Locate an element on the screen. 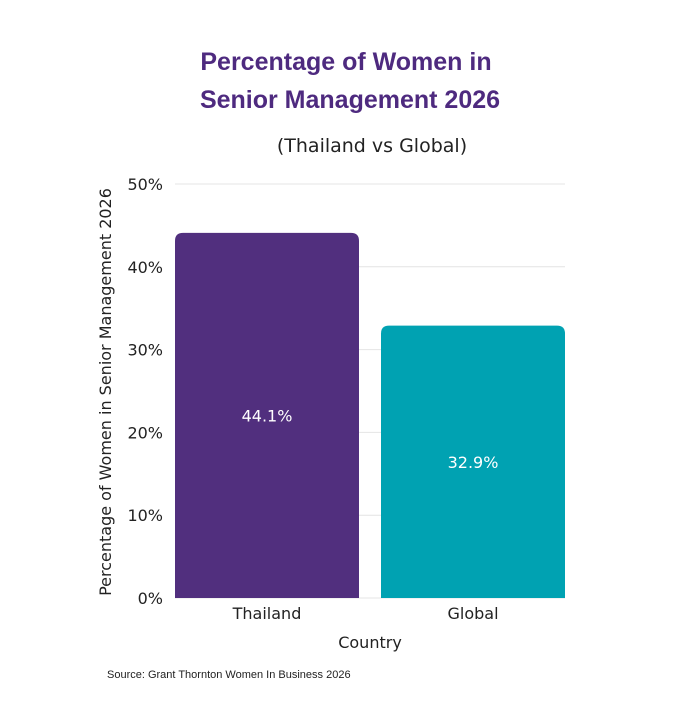 This screenshot has width=677, height=703. bar-value-label: 44.1% is located at coordinates (267, 415).